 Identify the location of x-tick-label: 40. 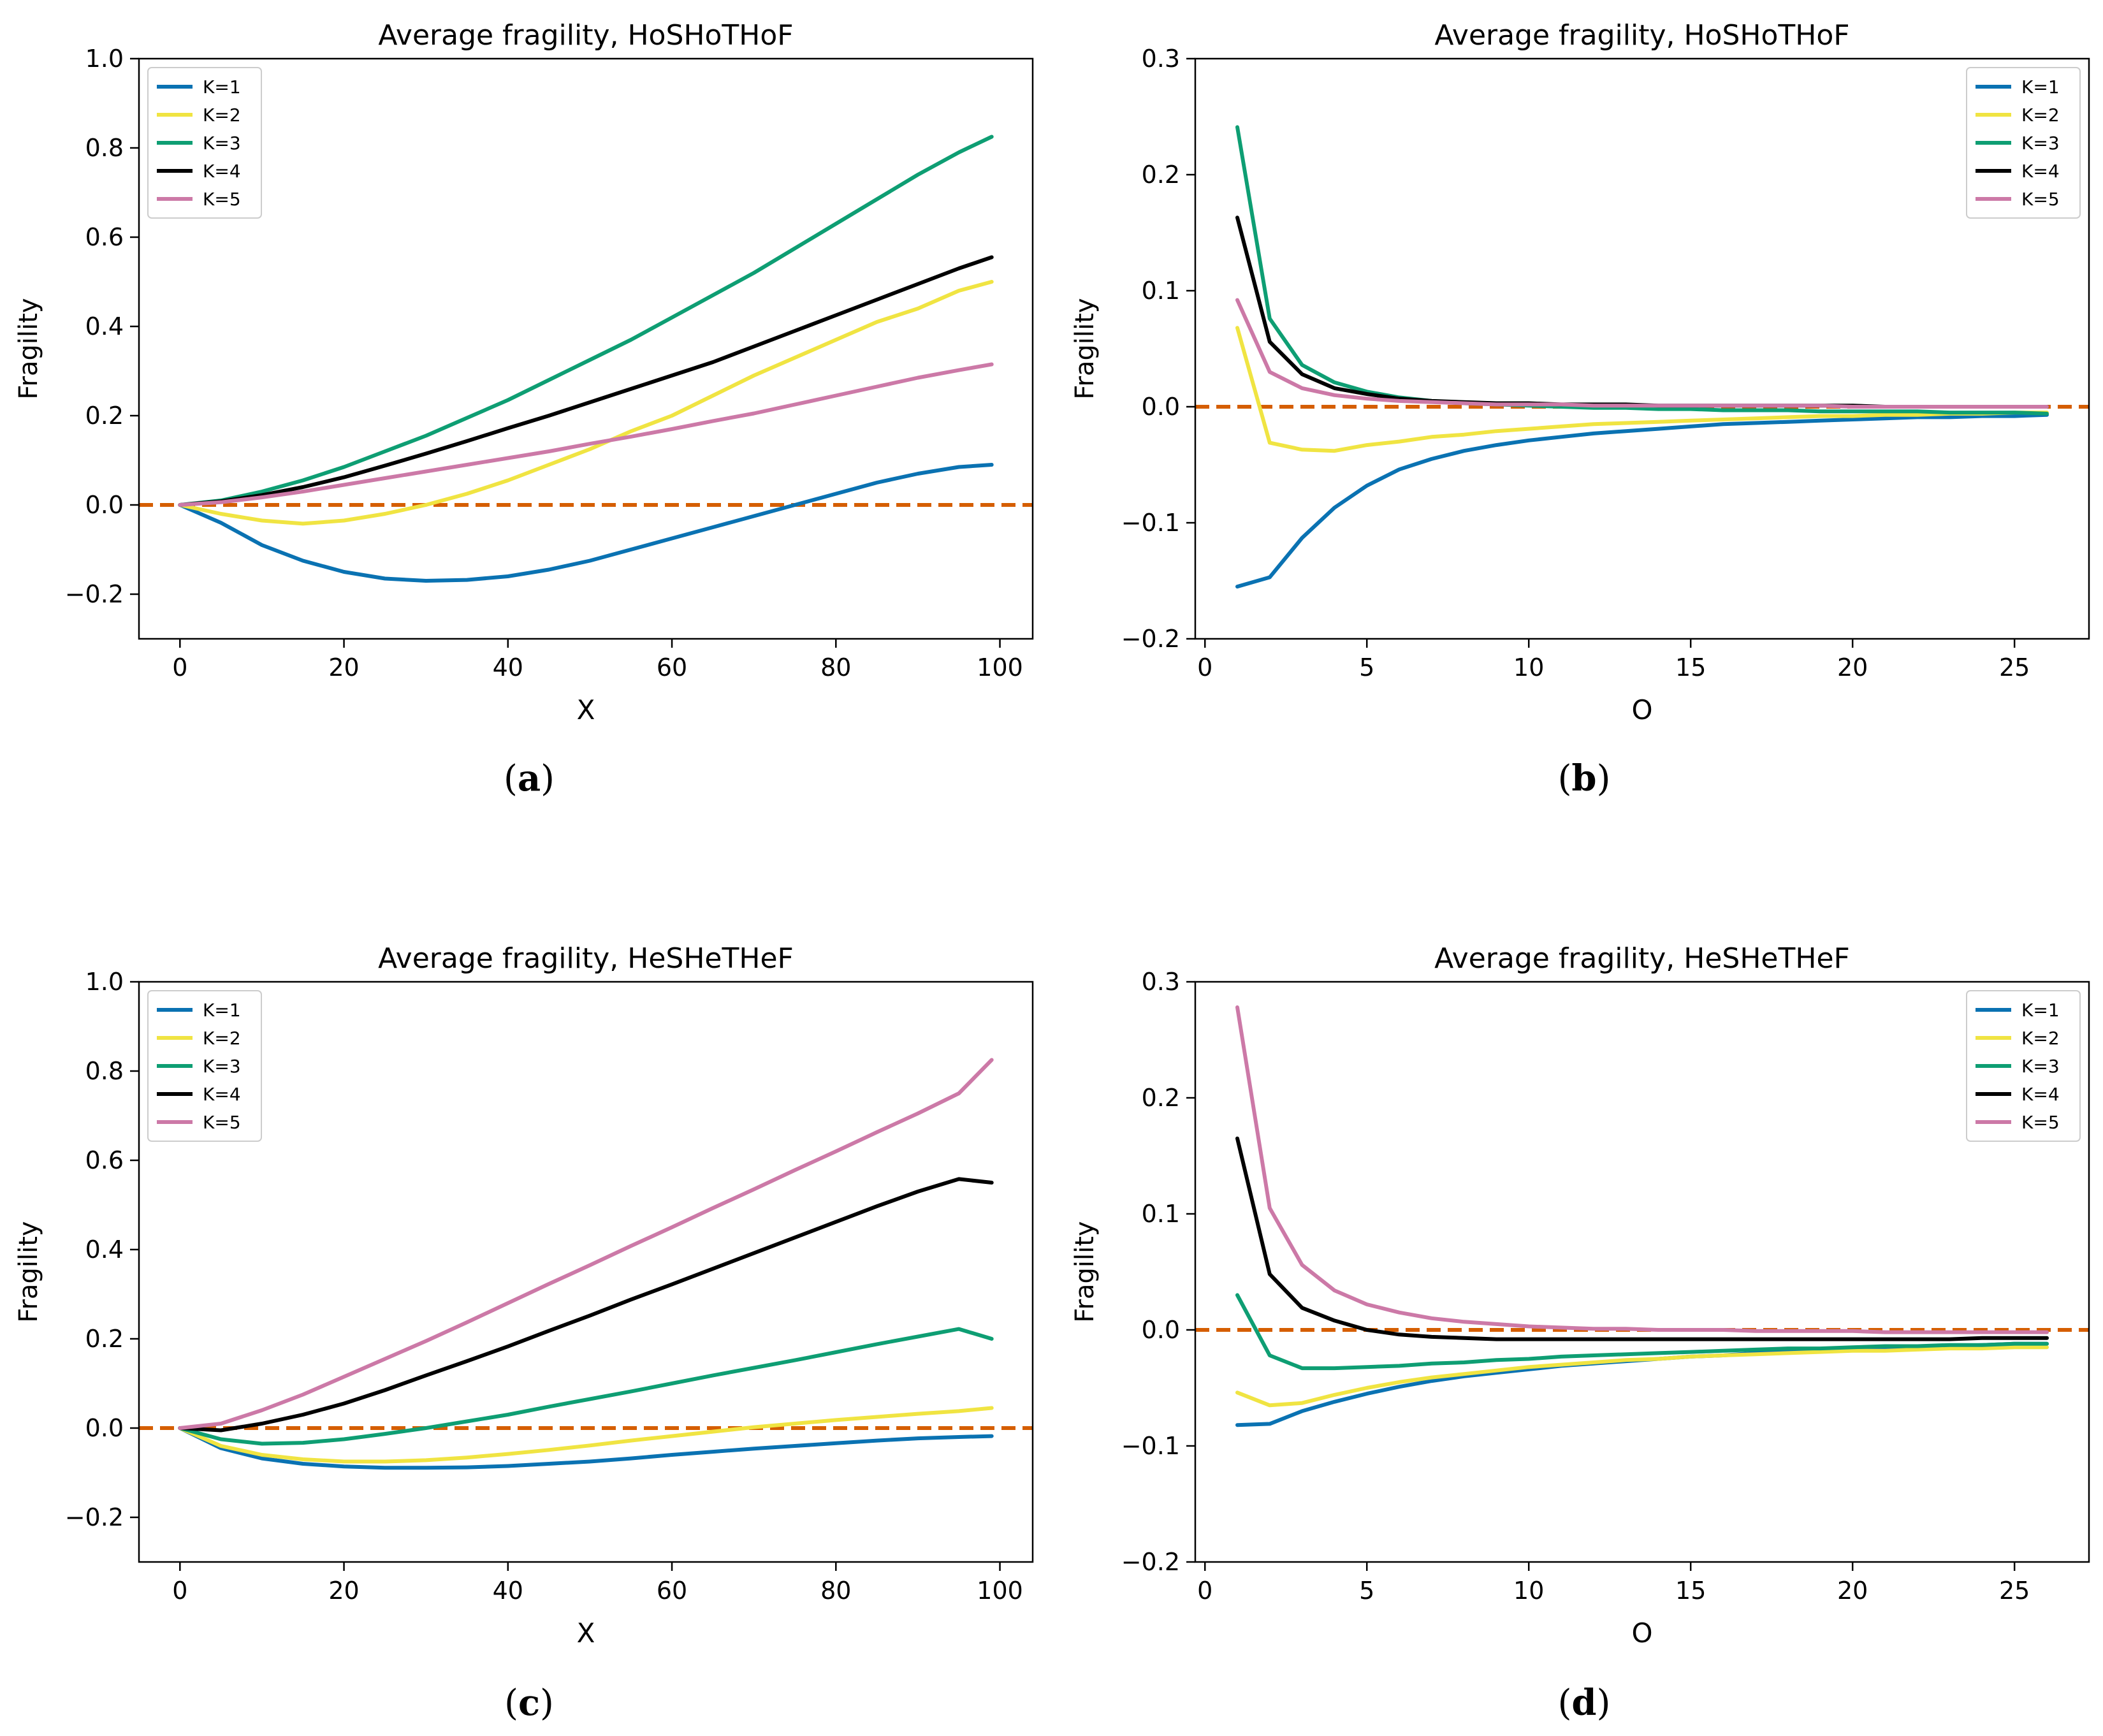
(508, 1591).